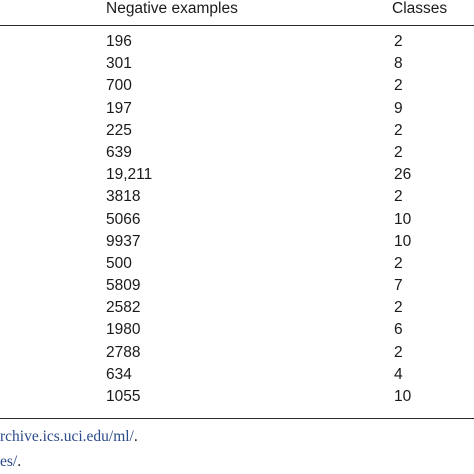  Describe the element at coordinates (237, 198) in the screenshot. I see `table-row: 3818 2` at that location.